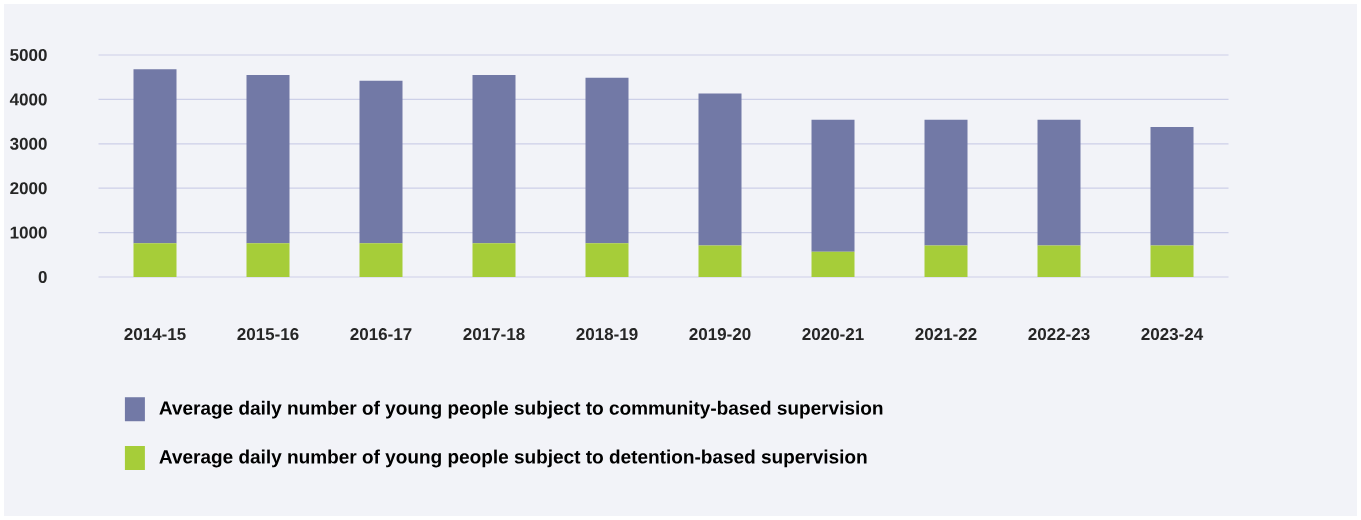 Image resolution: width=1361 pixels, height=520 pixels. What do you see at coordinates (513, 458) in the screenshot?
I see `legend-label: Average daily number of young people subject to detention-based supervision` at bounding box center [513, 458].